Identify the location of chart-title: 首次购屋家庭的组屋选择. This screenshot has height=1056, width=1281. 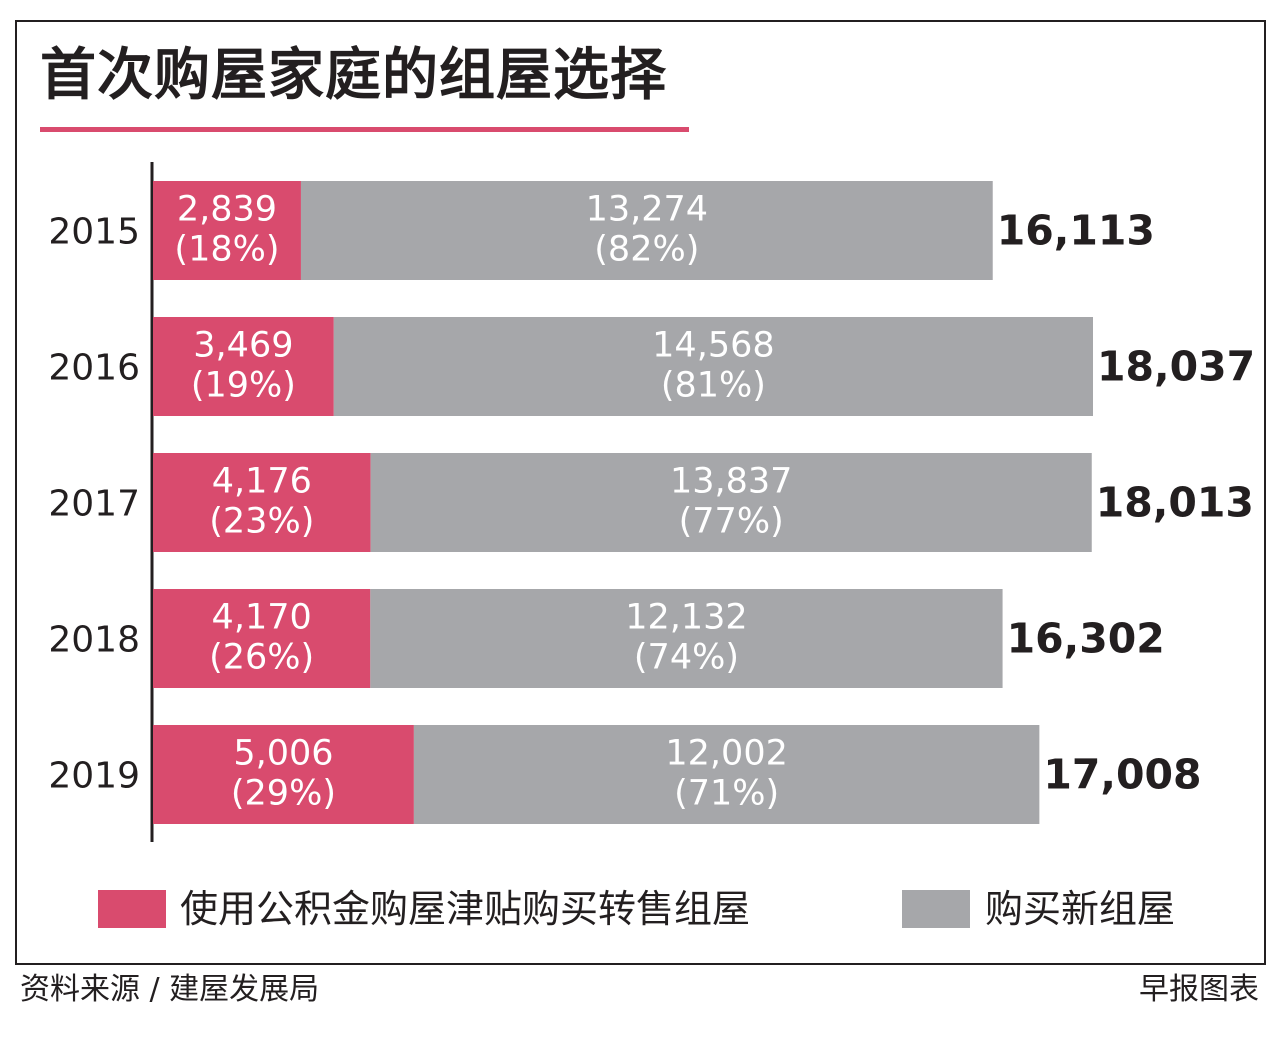
(353, 75).